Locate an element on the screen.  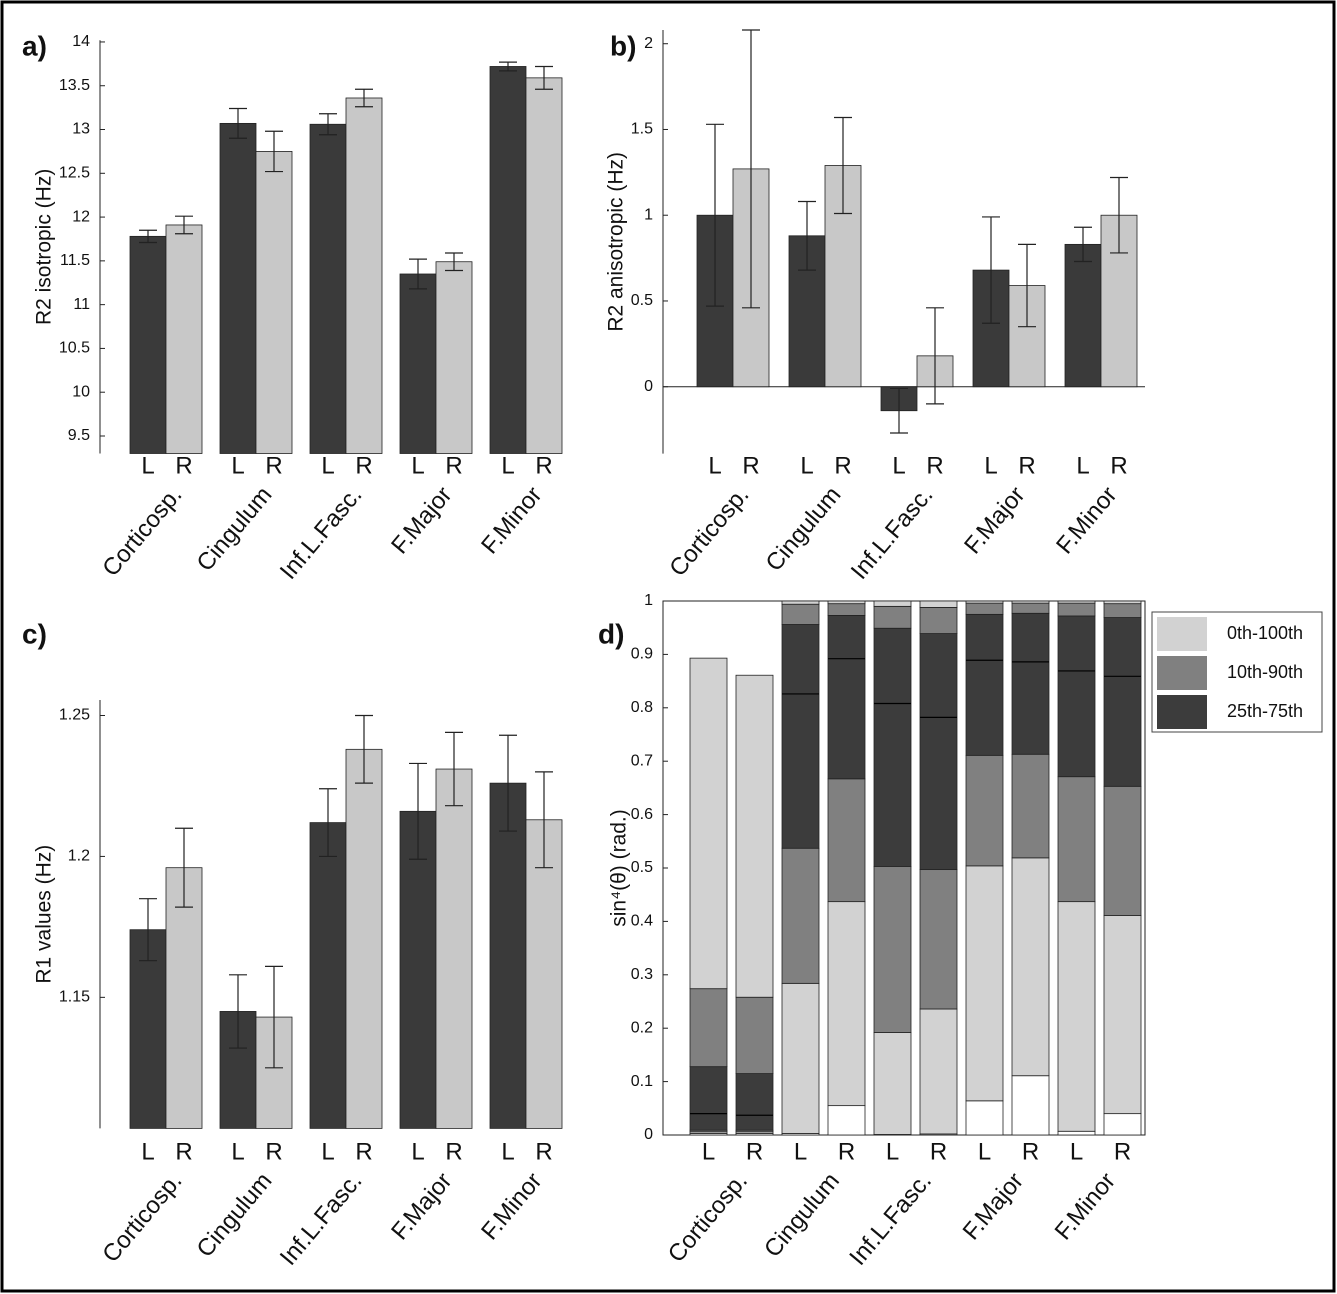
y-tick-label: 10.5 is located at coordinates (74, 348).